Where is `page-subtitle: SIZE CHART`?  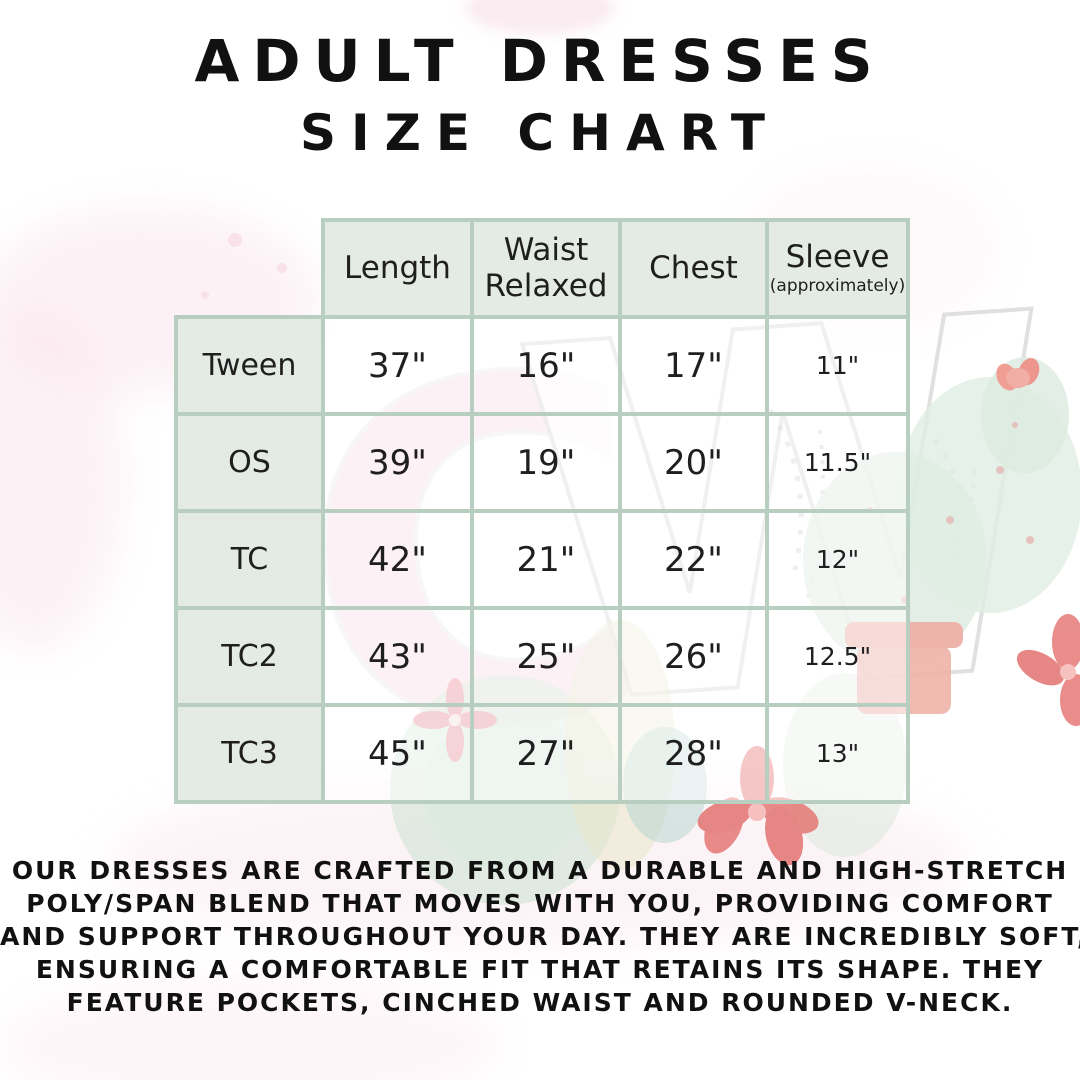 page-subtitle: SIZE CHART is located at coordinates (540, 132).